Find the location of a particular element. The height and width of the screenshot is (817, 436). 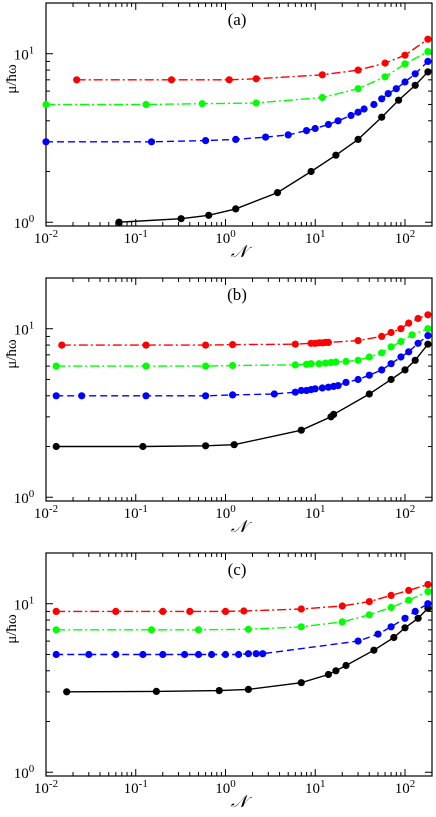

y-axis-label: μ/ħω is located at coordinates (12, 354).